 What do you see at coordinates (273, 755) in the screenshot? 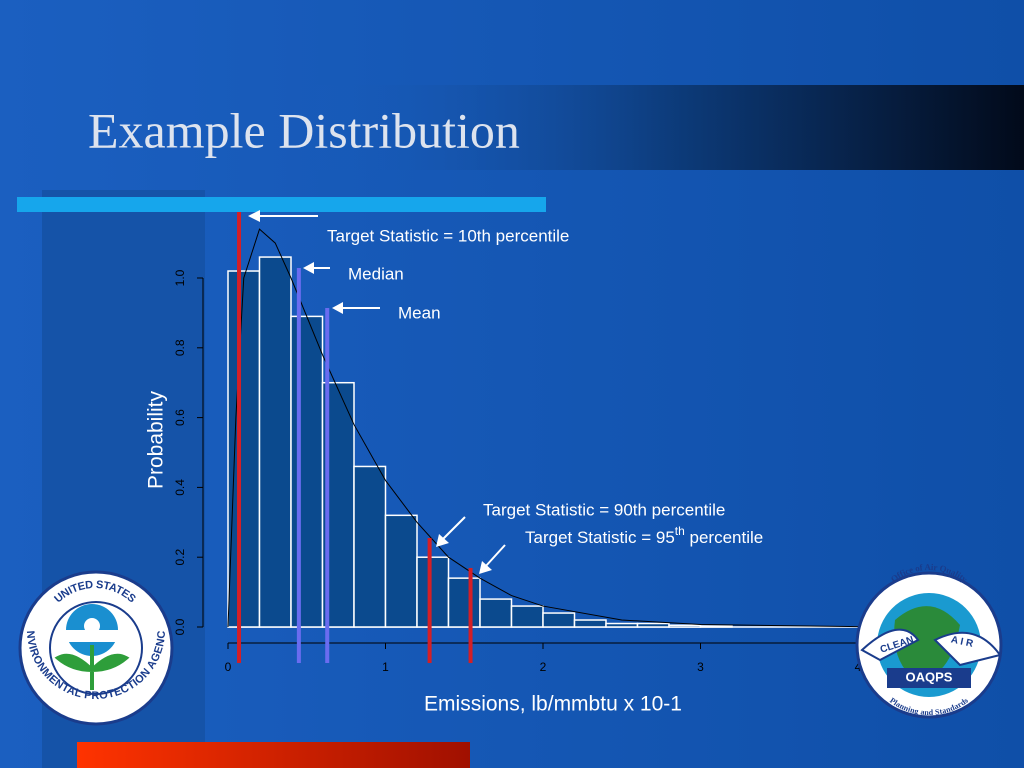
I see `accent-bar-bottom` at bounding box center [273, 755].